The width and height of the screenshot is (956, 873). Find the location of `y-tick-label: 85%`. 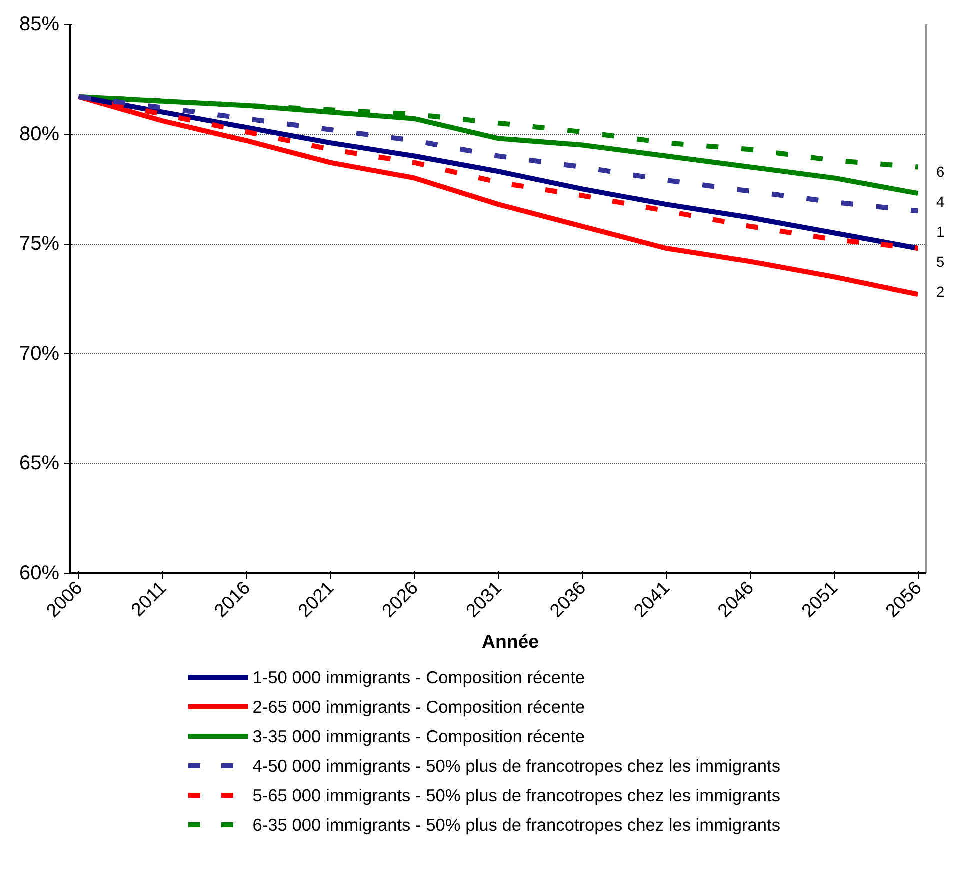

y-tick-label: 85% is located at coordinates (39, 25).